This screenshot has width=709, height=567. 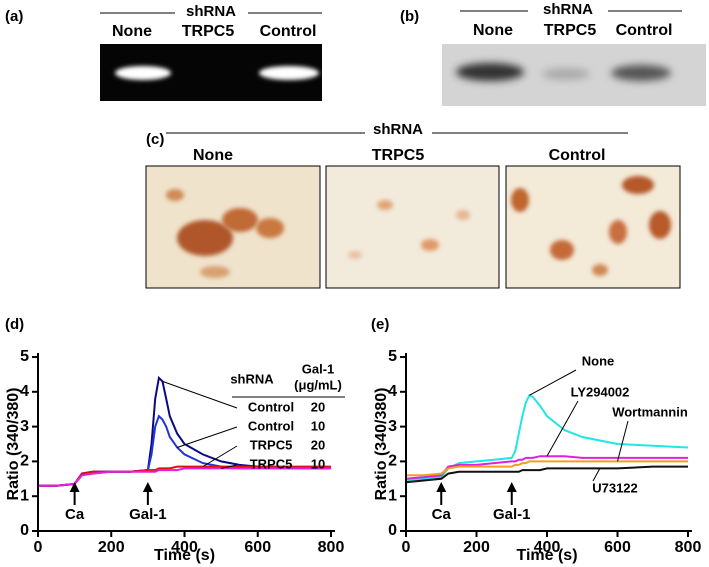 What do you see at coordinates (600, 391) in the screenshot?
I see `series-label: LY294002` at bounding box center [600, 391].